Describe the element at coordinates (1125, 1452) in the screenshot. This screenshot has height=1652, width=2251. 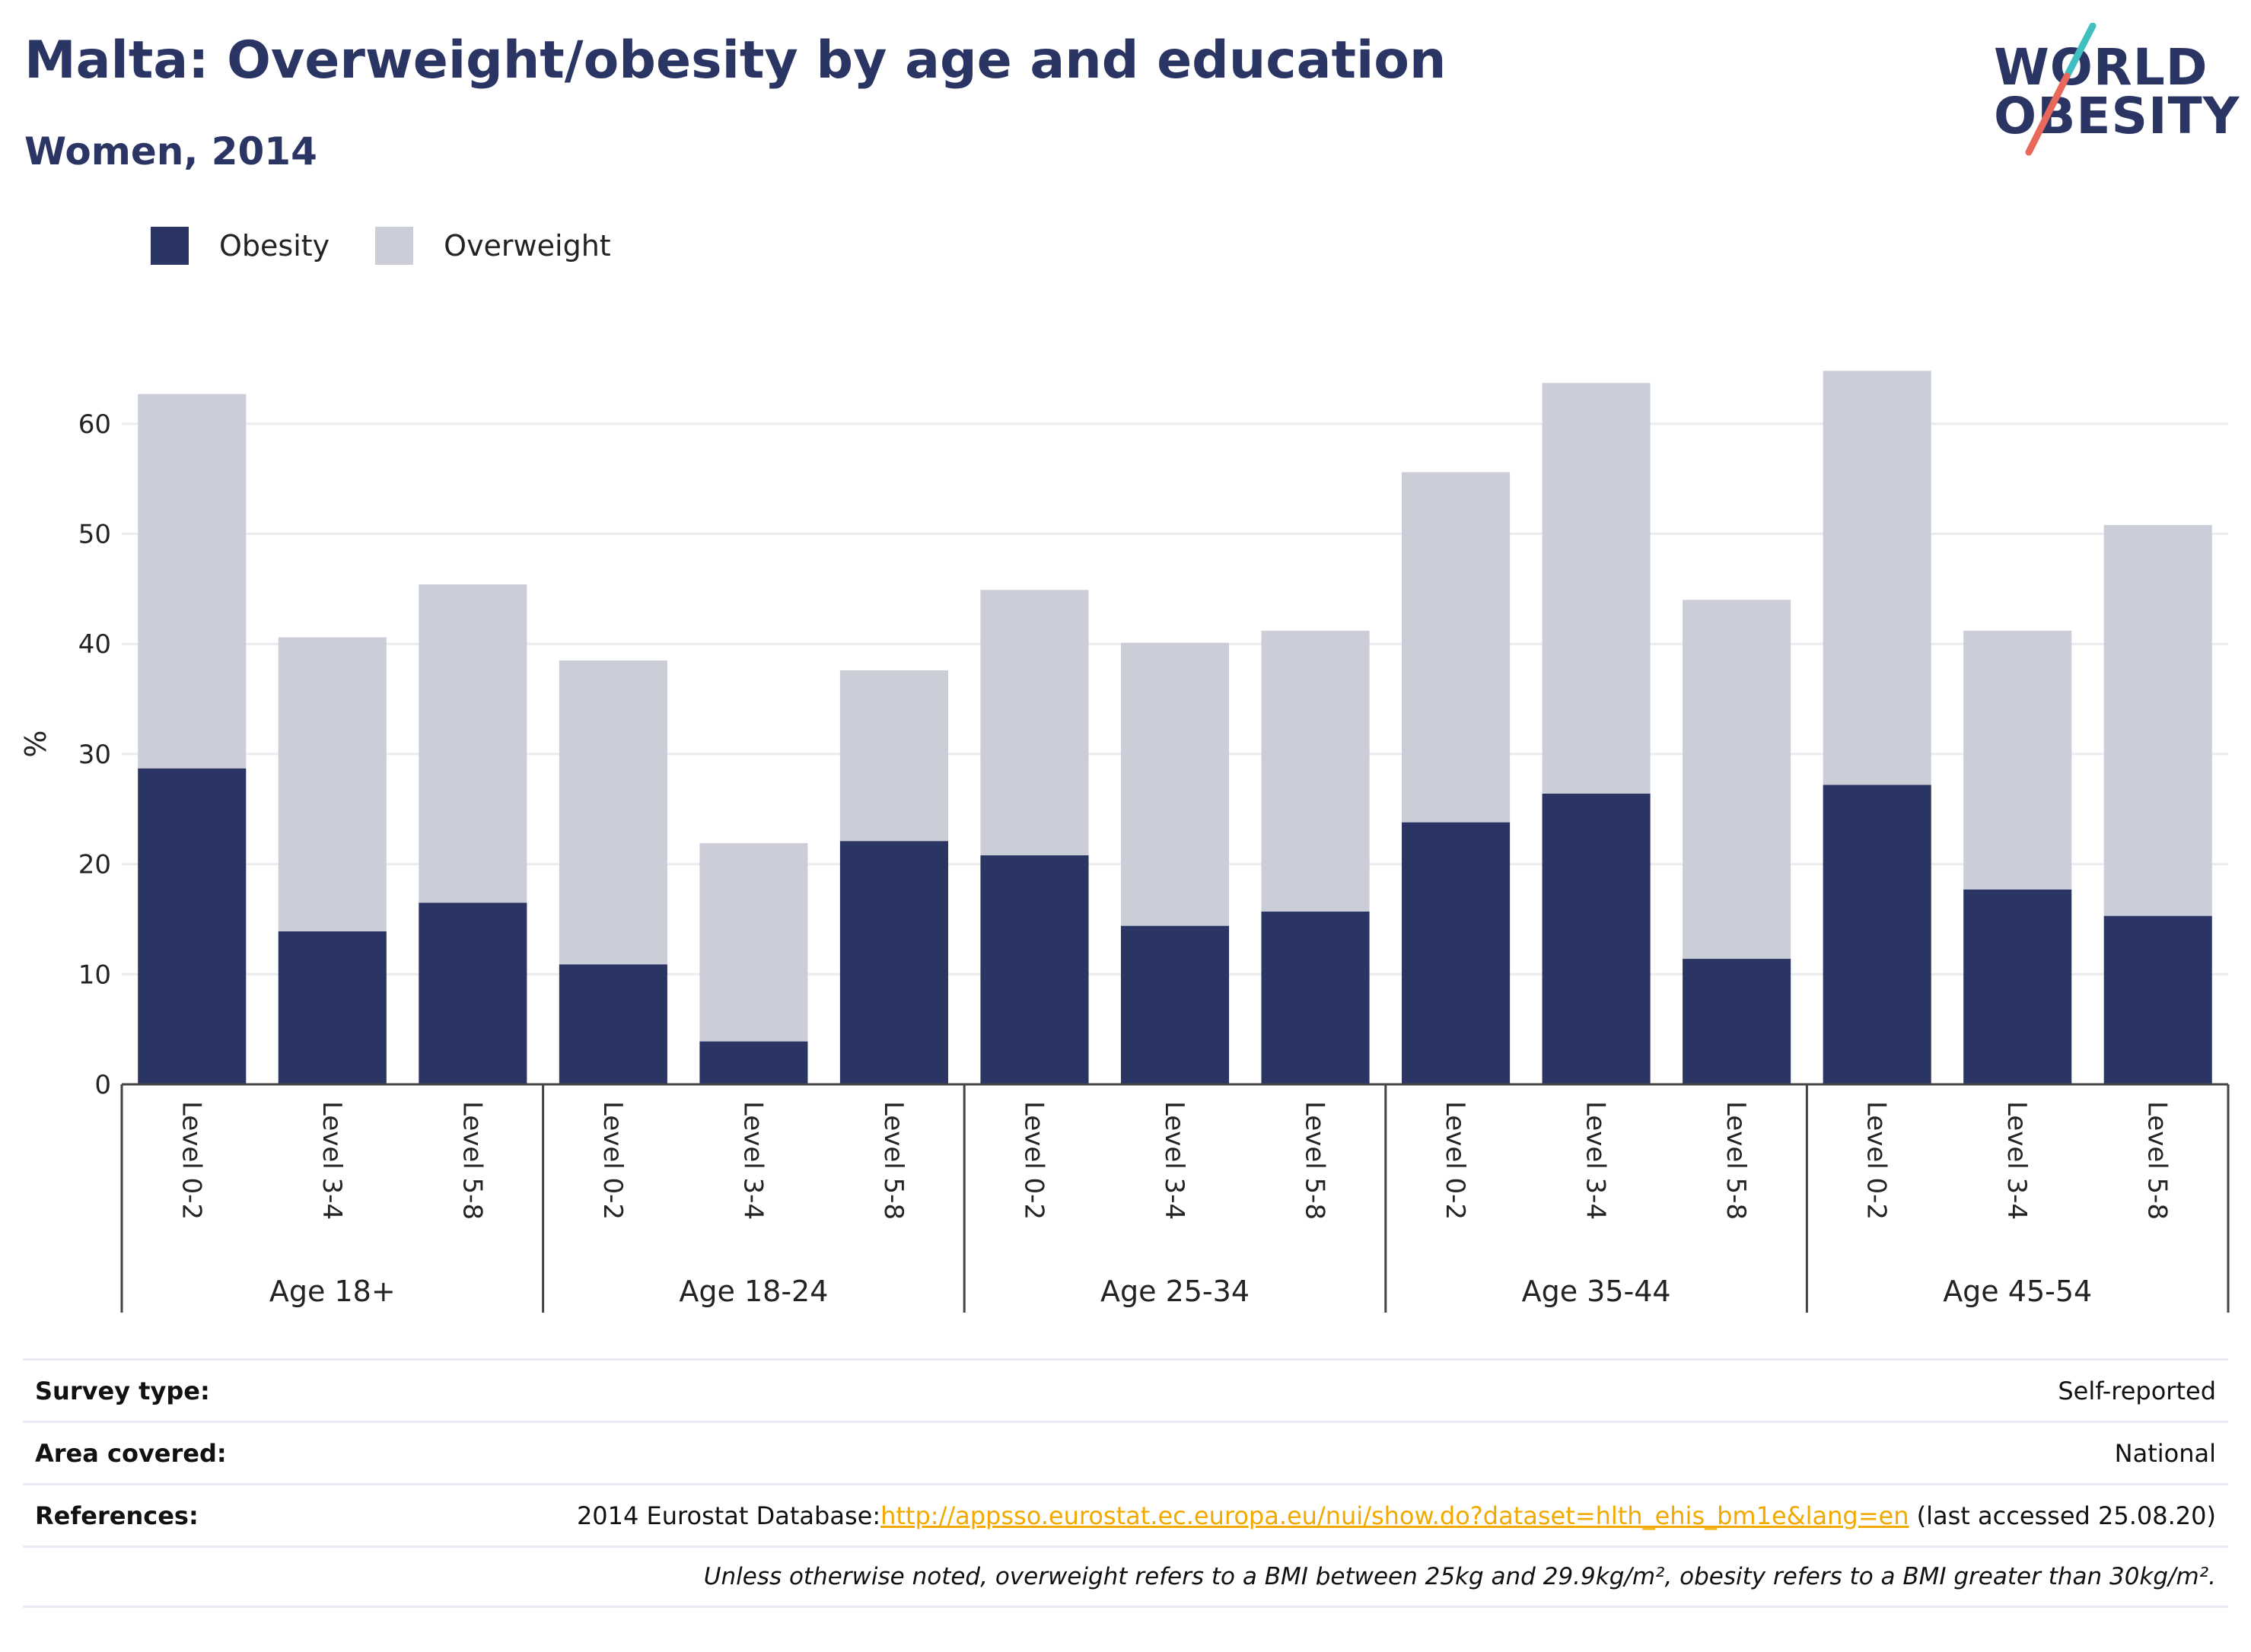
I see `info-row-area-covered: Area covered: National` at that location.